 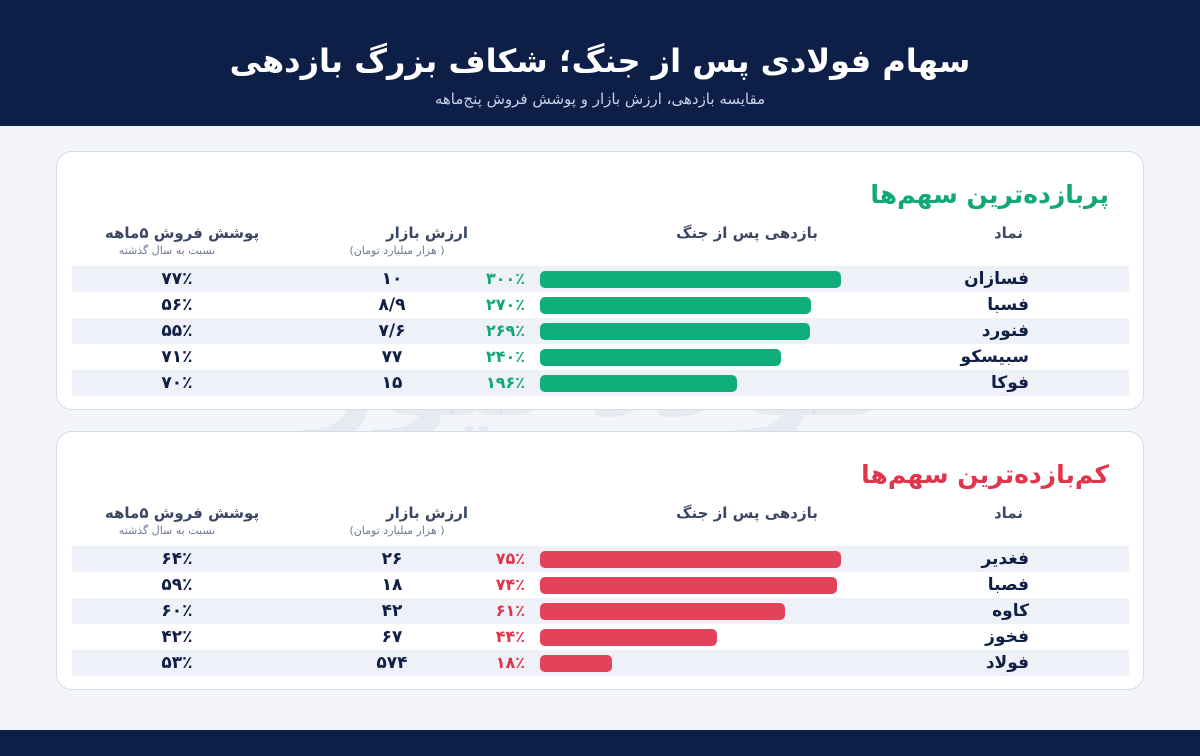 What do you see at coordinates (177, 357) in the screenshot?
I see `sales-cover-value: ۷۱٪` at bounding box center [177, 357].